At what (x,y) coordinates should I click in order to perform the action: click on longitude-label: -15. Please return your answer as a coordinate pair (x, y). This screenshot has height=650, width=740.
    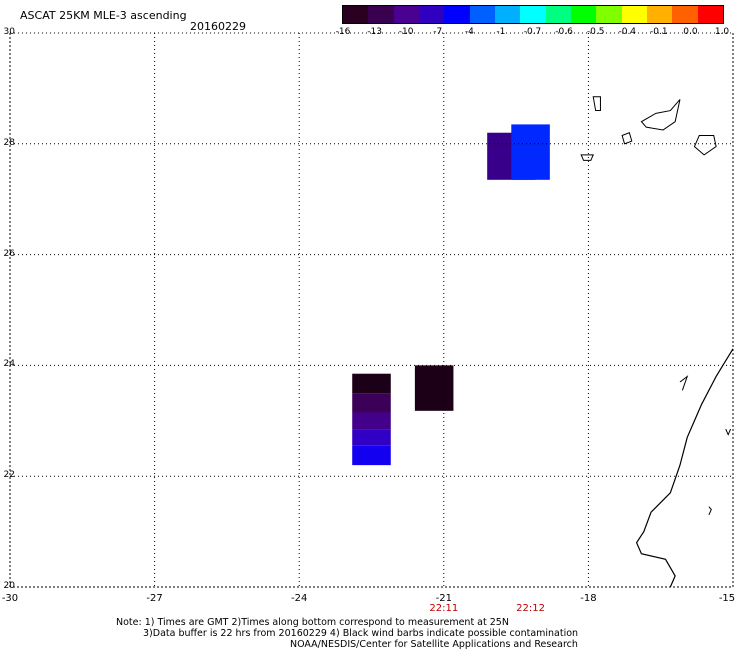
    Looking at the image, I should click on (727, 598).